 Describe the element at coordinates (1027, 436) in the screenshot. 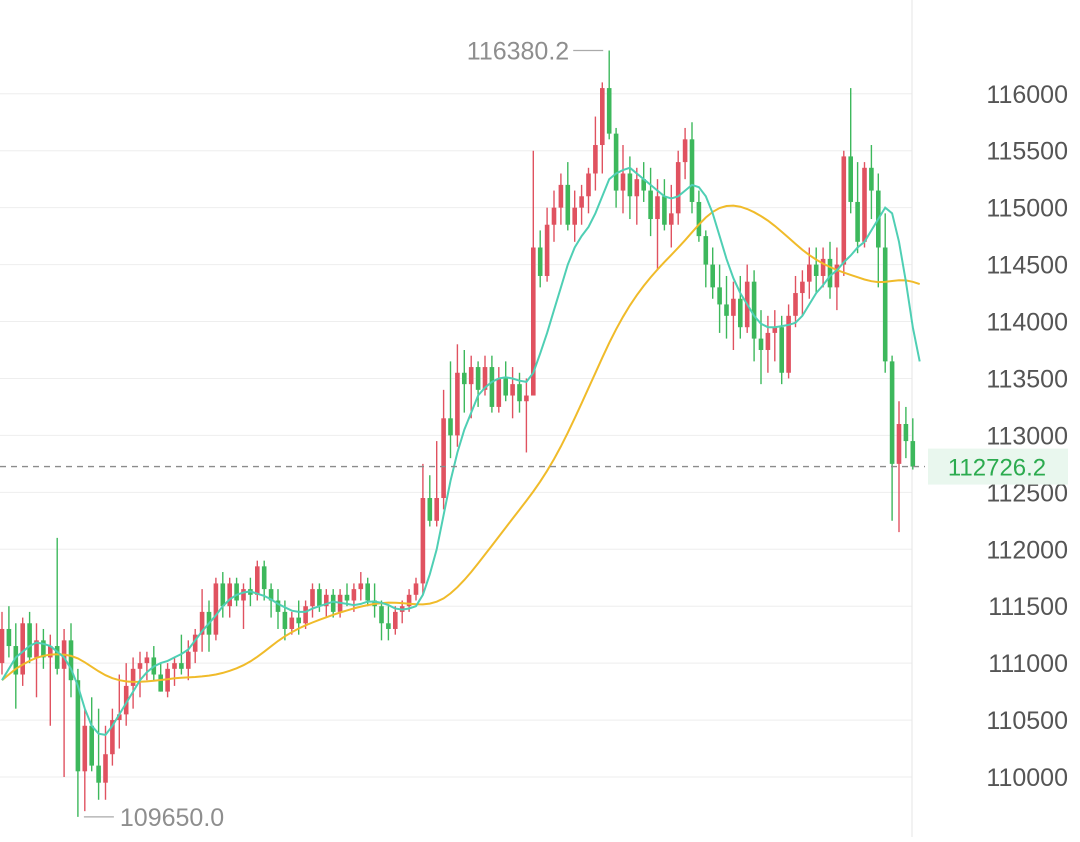

I see `y-tick-label: 113000` at that location.